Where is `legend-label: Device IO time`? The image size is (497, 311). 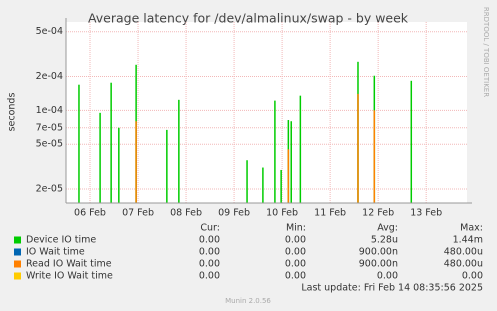 legend-label: Device IO time is located at coordinates (61, 240).